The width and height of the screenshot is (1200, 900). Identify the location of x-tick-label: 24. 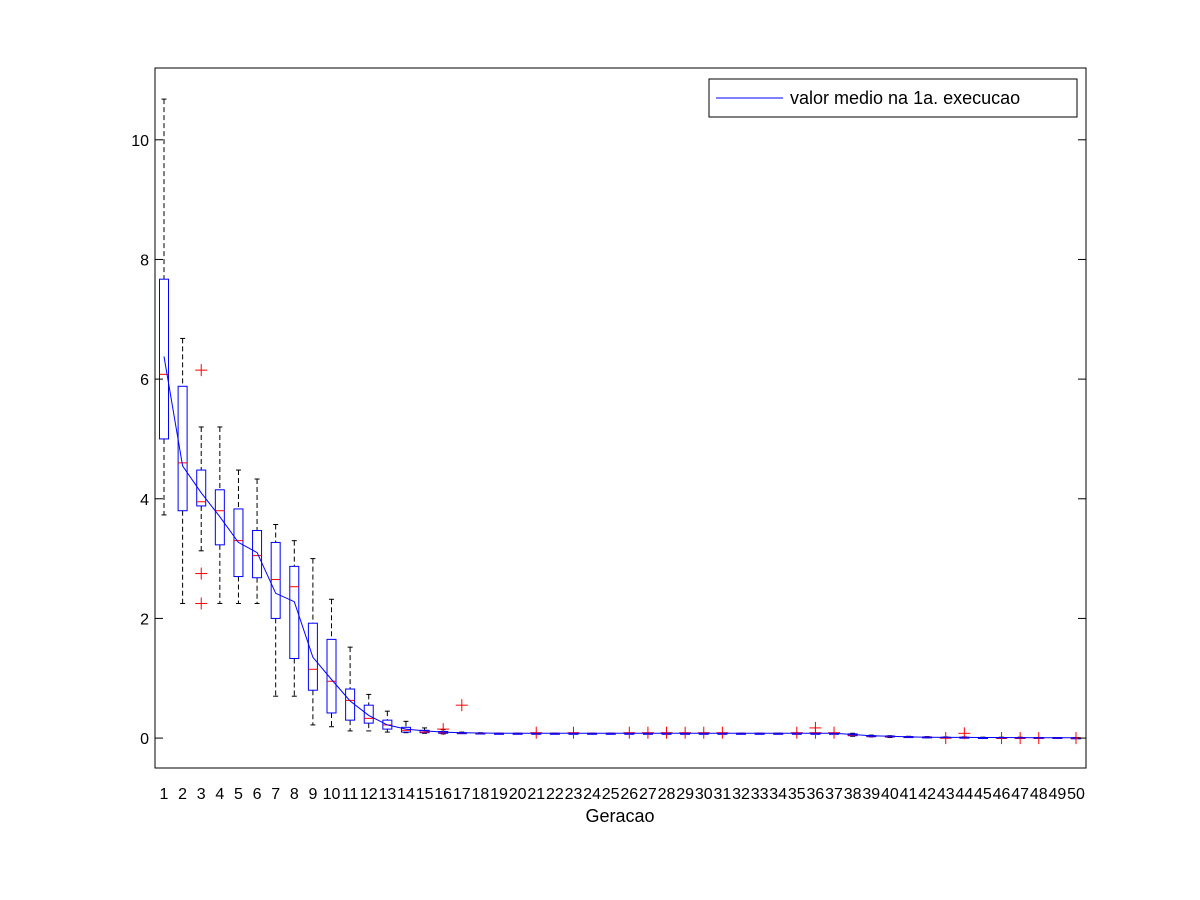
(592, 794).